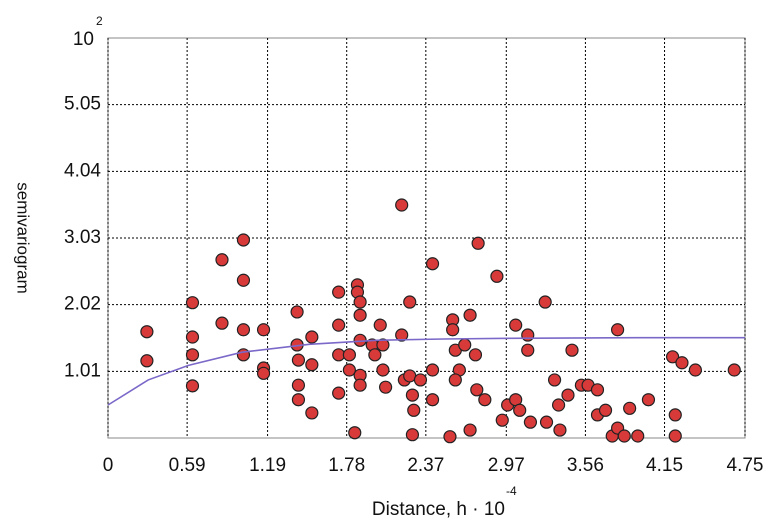 The height and width of the screenshot is (527, 772). What do you see at coordinates (585, 465) in the screenshot?
I see `x-tick-label: 3.56` at bounding box center [585, 465].